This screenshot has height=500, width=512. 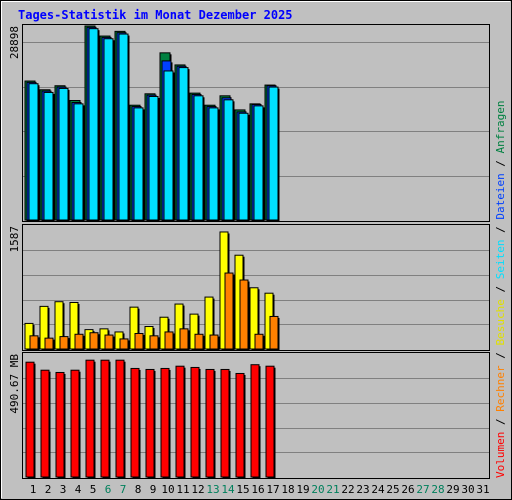 What do you see at coordinates (138, 489) in the screenshot?
I see `x-tick-day-8: 8` at bounding box center [138, 489].